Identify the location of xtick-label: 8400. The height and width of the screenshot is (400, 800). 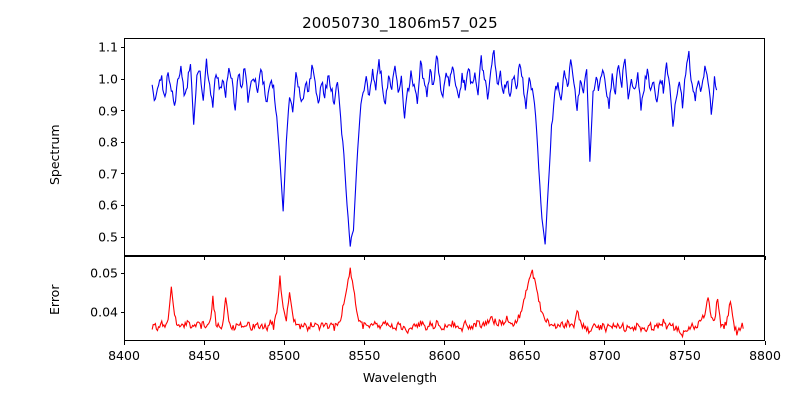
(124, 355).